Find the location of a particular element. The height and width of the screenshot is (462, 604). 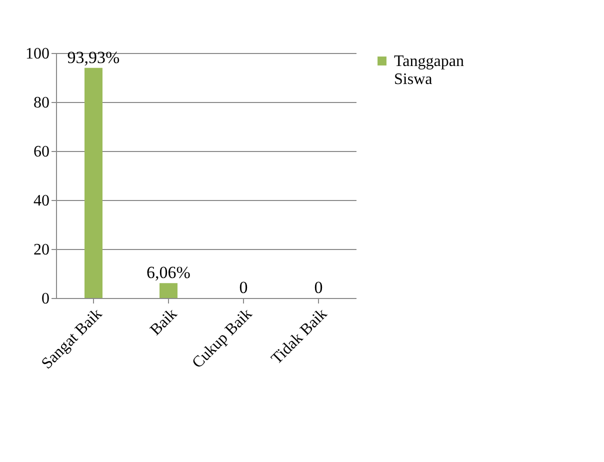

y-tick-label: 40 is located at coordinates (42, 201).